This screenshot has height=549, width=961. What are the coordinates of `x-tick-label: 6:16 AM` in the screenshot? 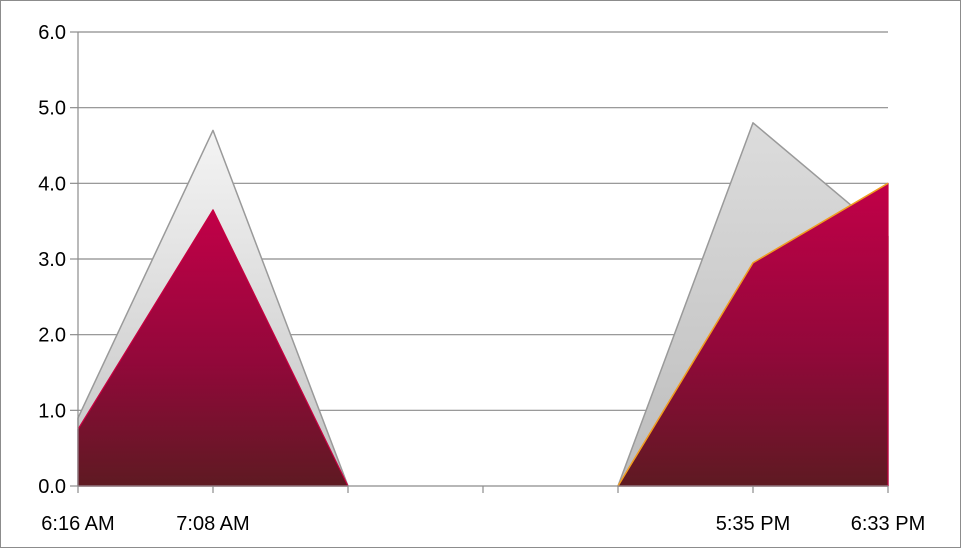 It's located at (77, 524).